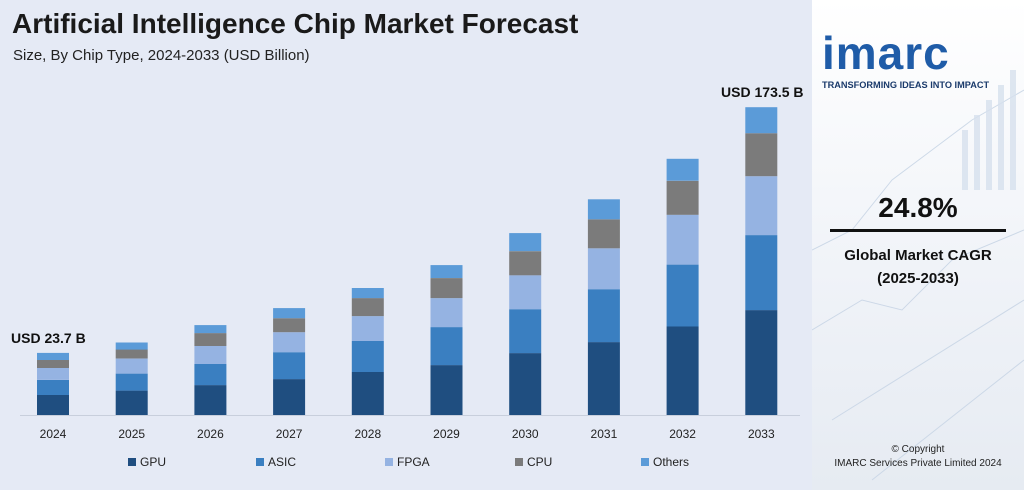  Describe the element at coordinates (367, 434) in the screenshot. I see `x-tick-label-2028: 2028` at that location.